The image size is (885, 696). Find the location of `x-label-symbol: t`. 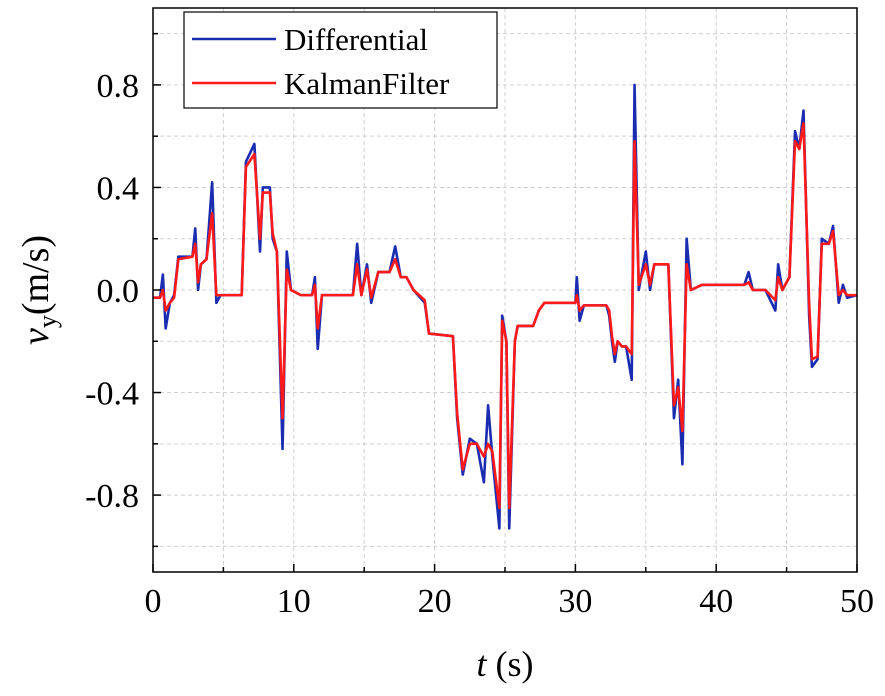

x-label-symbol: t is located at coordinates (481, 664).